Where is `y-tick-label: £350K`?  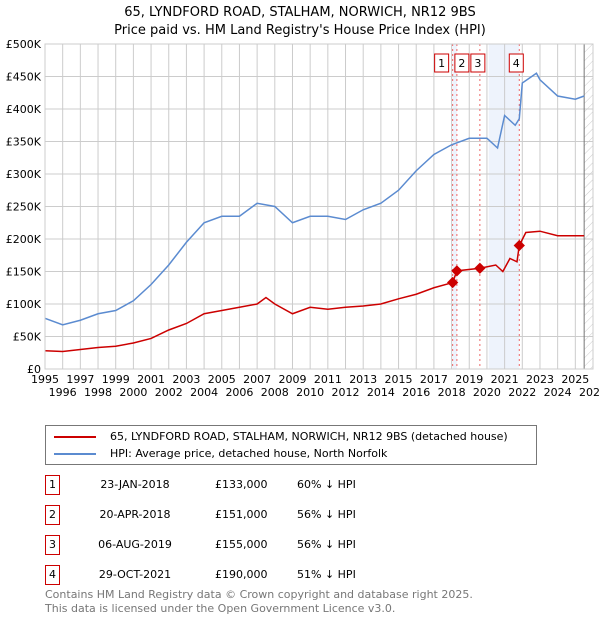 y-tick-label: £350K is located at coordinates (24, 142).